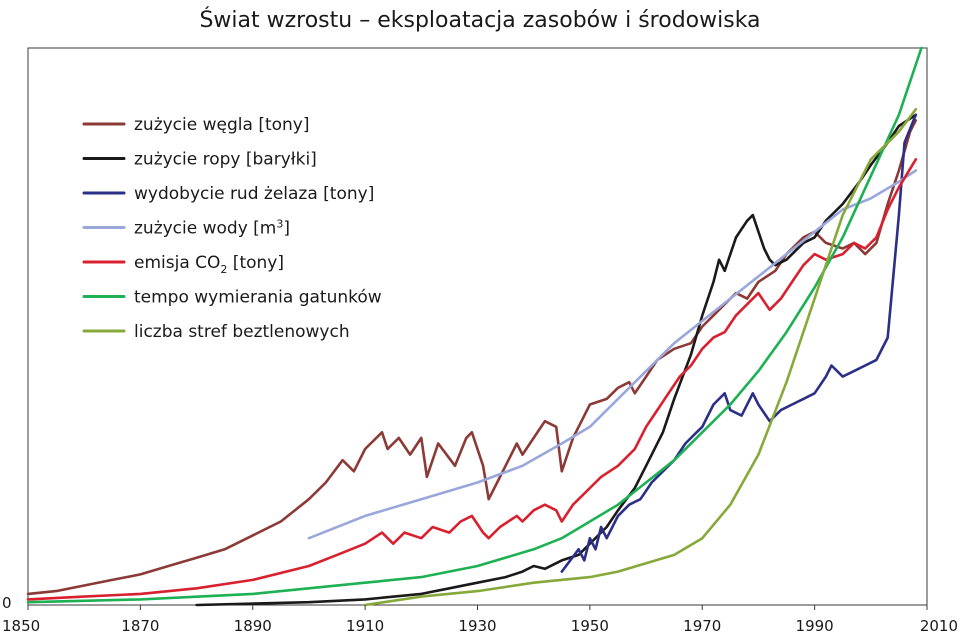 The height and width of the screenshot is (637, 960). What do you see at coordinates (225, 160) in the screenshot?
I see `legend-label-2: zużycie ropy [baryłki]` at bounding box center [225, 160].